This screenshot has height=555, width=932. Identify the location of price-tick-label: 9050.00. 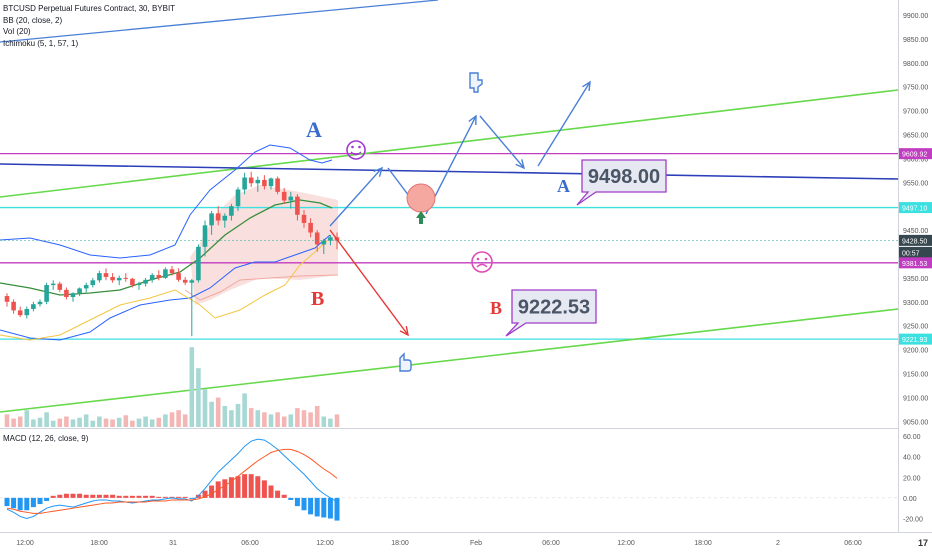
(915, 422).